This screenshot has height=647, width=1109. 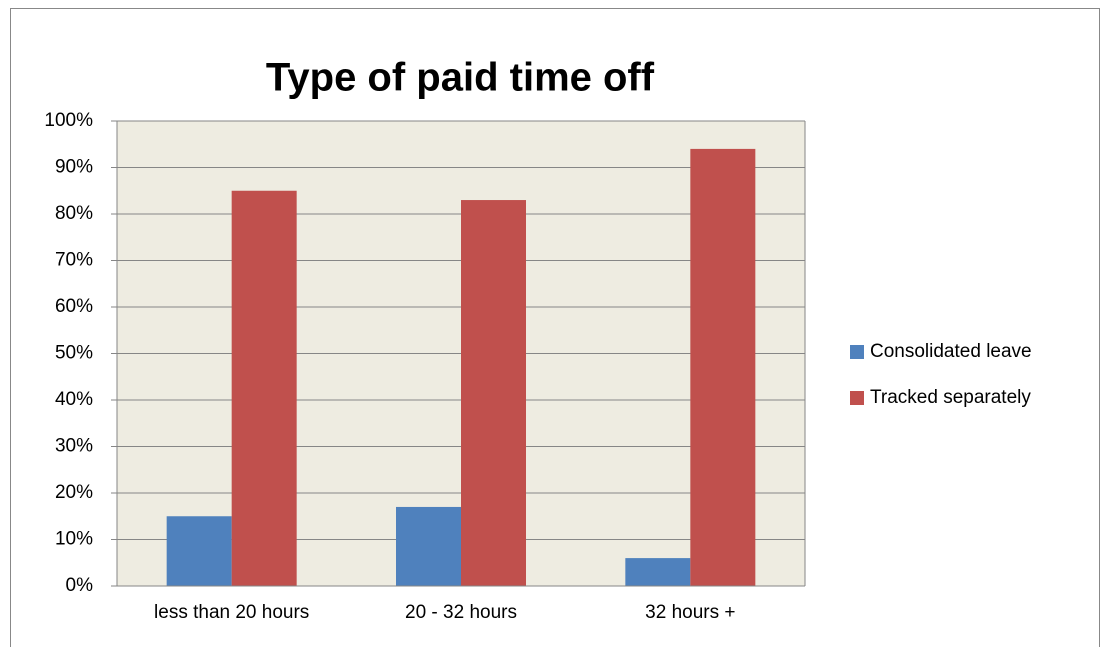 I want to click on y-tick-label: 70%, so click(x=74, y=260).